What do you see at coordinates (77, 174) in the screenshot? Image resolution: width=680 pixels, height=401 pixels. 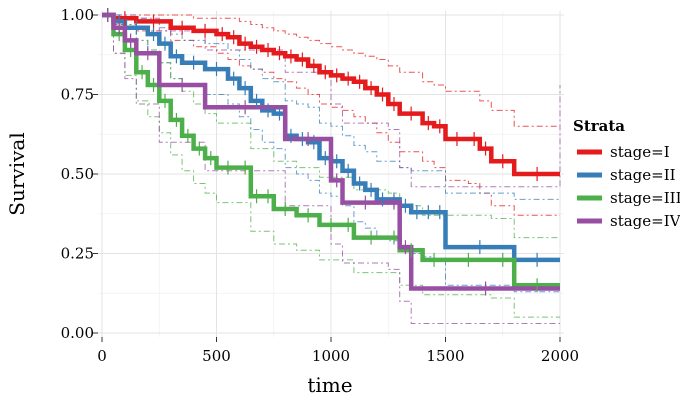 I see `y-tick-label: 0.50` at bounding box center [77, 174].